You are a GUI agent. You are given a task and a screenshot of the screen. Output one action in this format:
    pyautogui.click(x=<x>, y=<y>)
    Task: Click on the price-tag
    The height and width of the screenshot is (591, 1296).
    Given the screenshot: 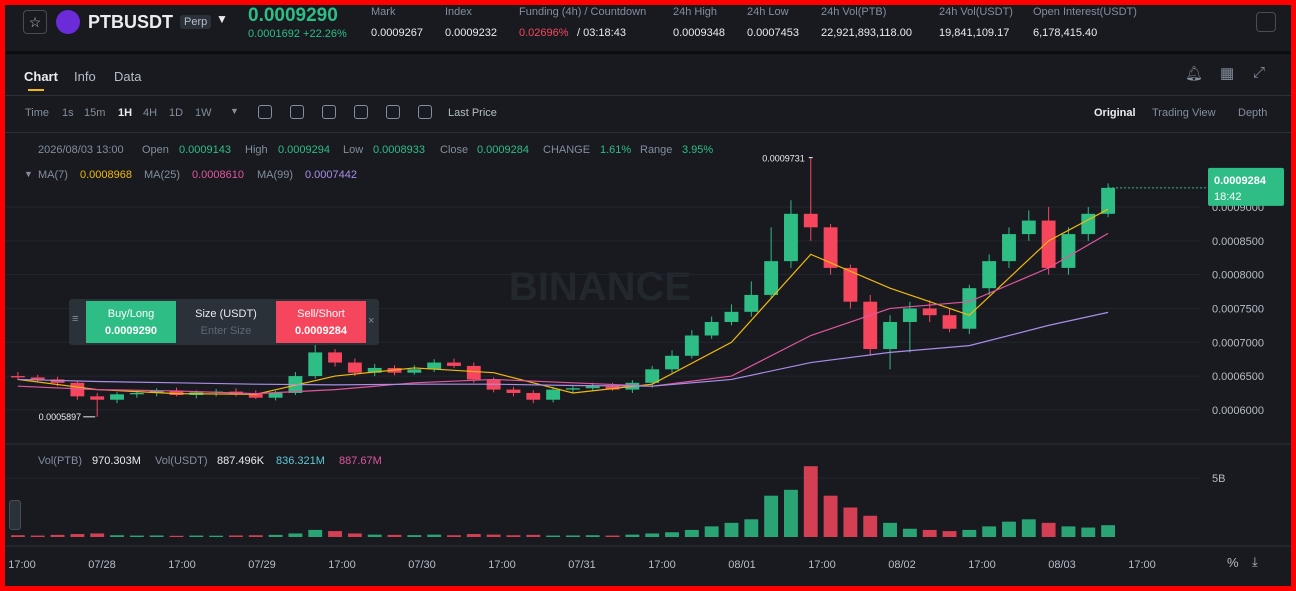 What is the action you would take?
    pyautogui.click(x=1246, y=186)
    